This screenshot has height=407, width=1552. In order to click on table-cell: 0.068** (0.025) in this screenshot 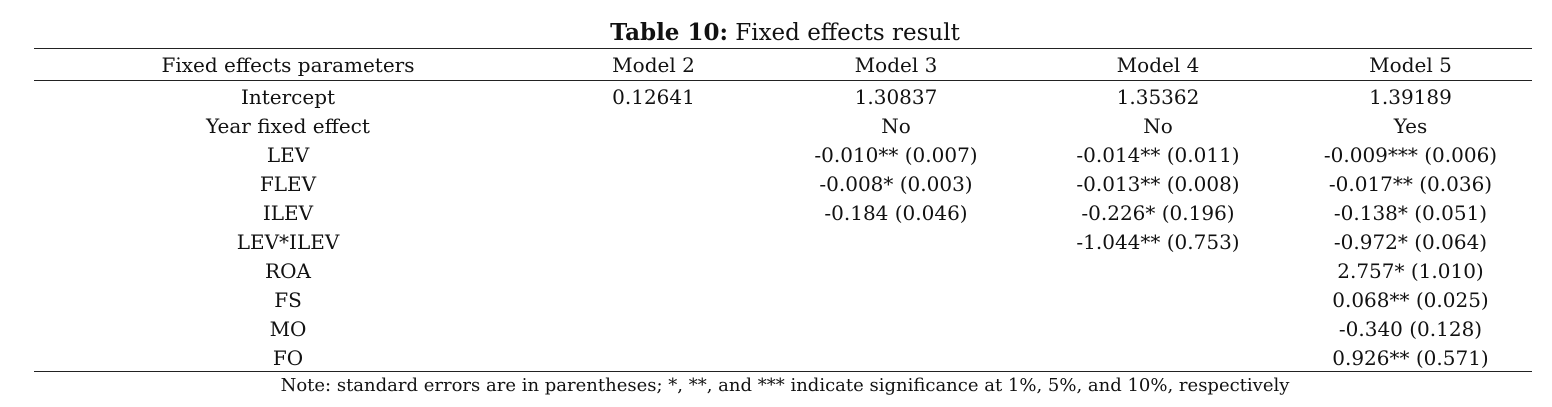, I will do `click(1410, 300)`.